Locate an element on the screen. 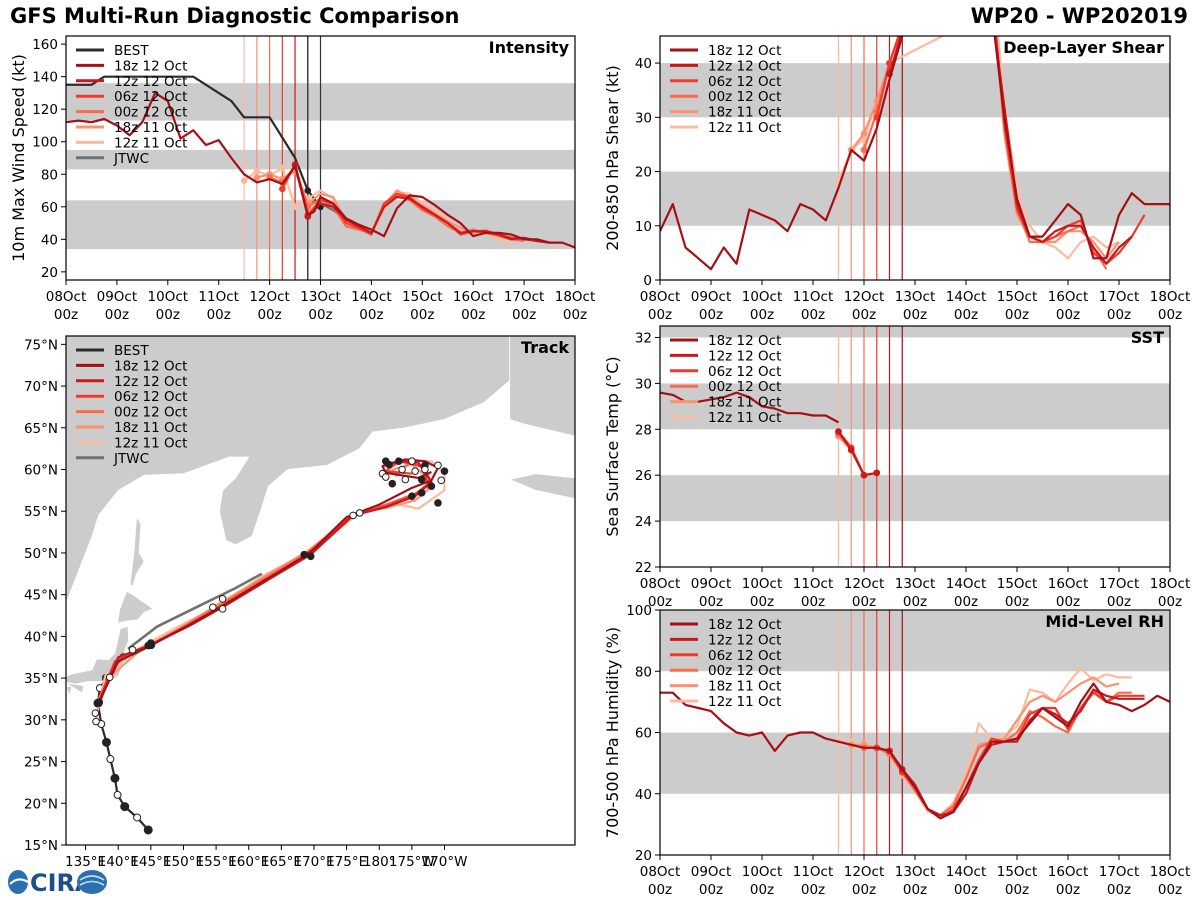  rh-ytick-label: 20 is located at coordinates (643, 856).